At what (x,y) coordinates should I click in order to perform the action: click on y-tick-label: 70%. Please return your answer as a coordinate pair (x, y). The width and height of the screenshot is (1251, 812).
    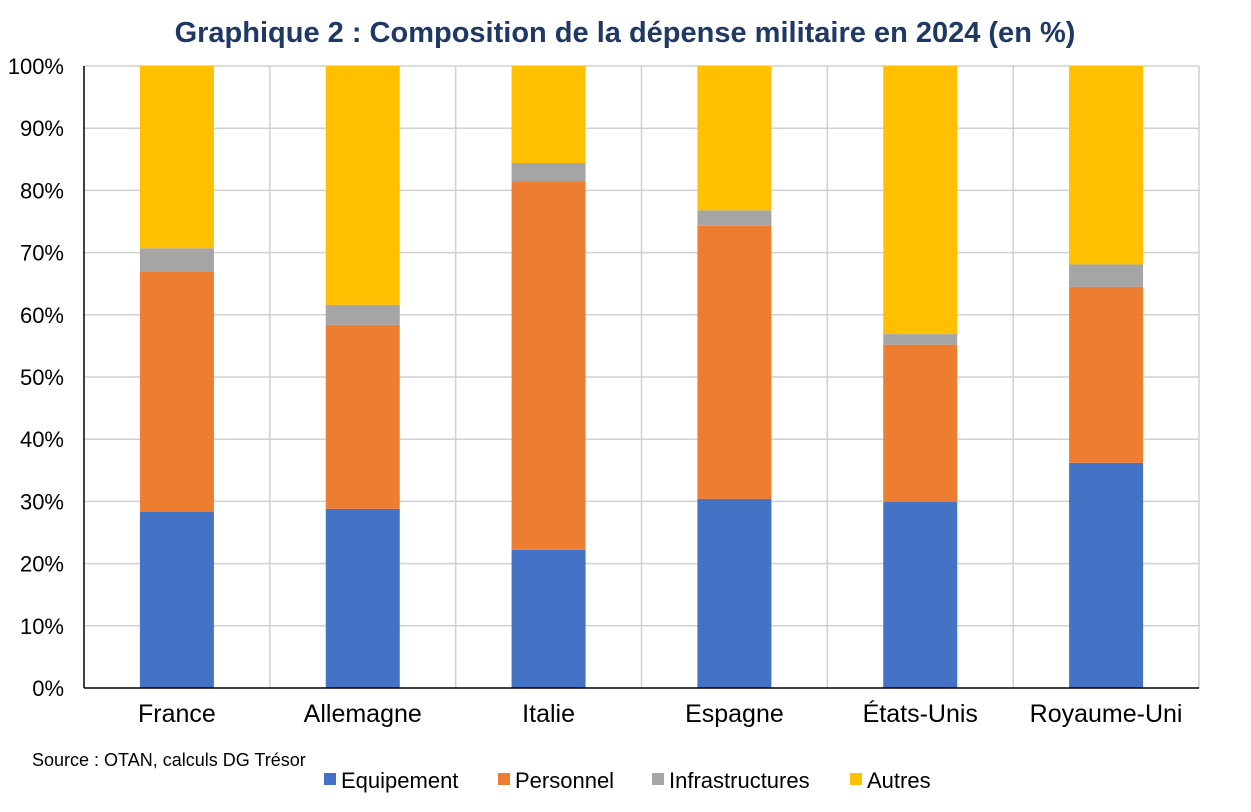
    Looking at the image, I should click on (42, 253).